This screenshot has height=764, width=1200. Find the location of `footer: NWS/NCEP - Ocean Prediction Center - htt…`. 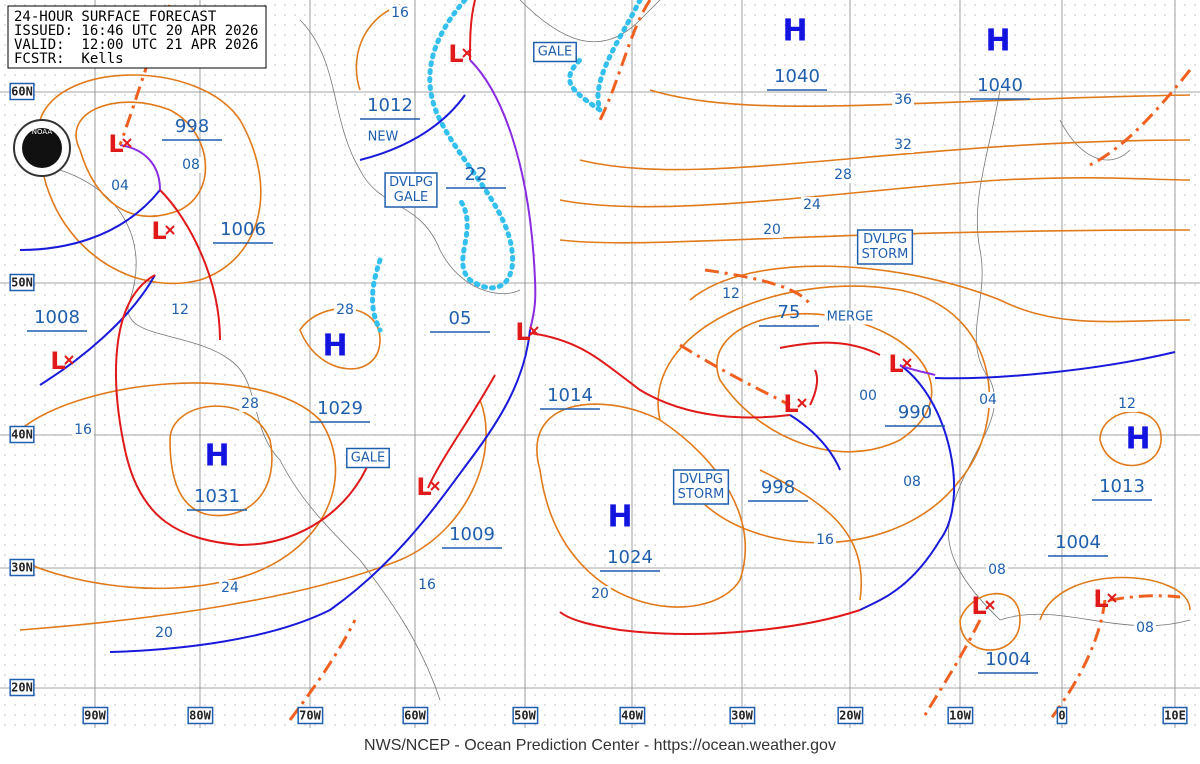

footer: NWS/NCEP - Ocean Prediction Center - htt… is located at coordinates (600, 745).